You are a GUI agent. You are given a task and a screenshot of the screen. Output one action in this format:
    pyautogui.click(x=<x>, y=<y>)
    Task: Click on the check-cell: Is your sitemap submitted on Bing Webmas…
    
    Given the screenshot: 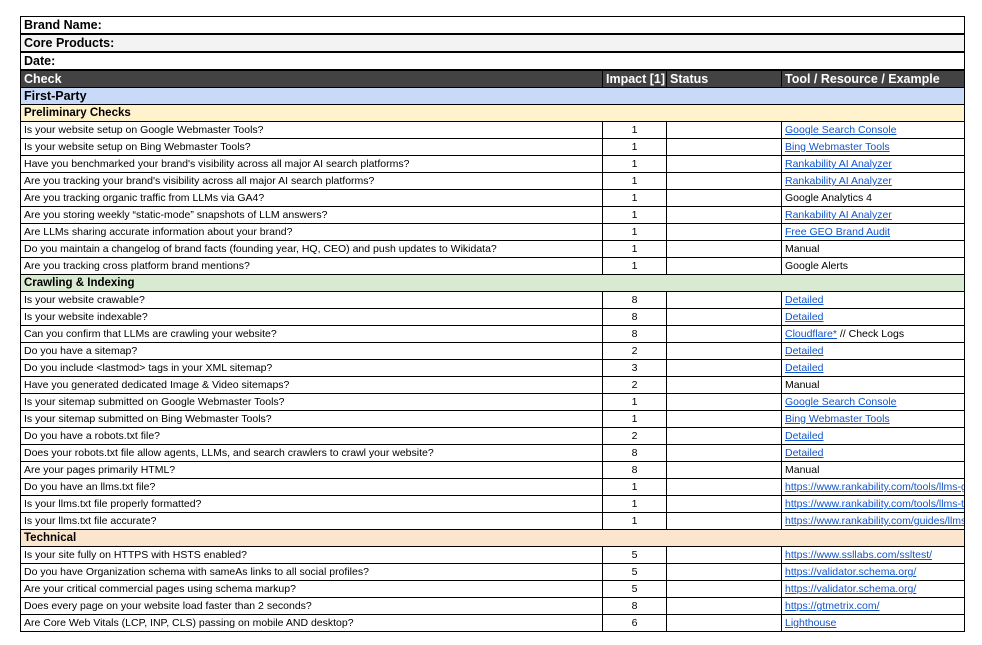 What is the action you would take?
    pyautogui.click(x=311, y=419)
    